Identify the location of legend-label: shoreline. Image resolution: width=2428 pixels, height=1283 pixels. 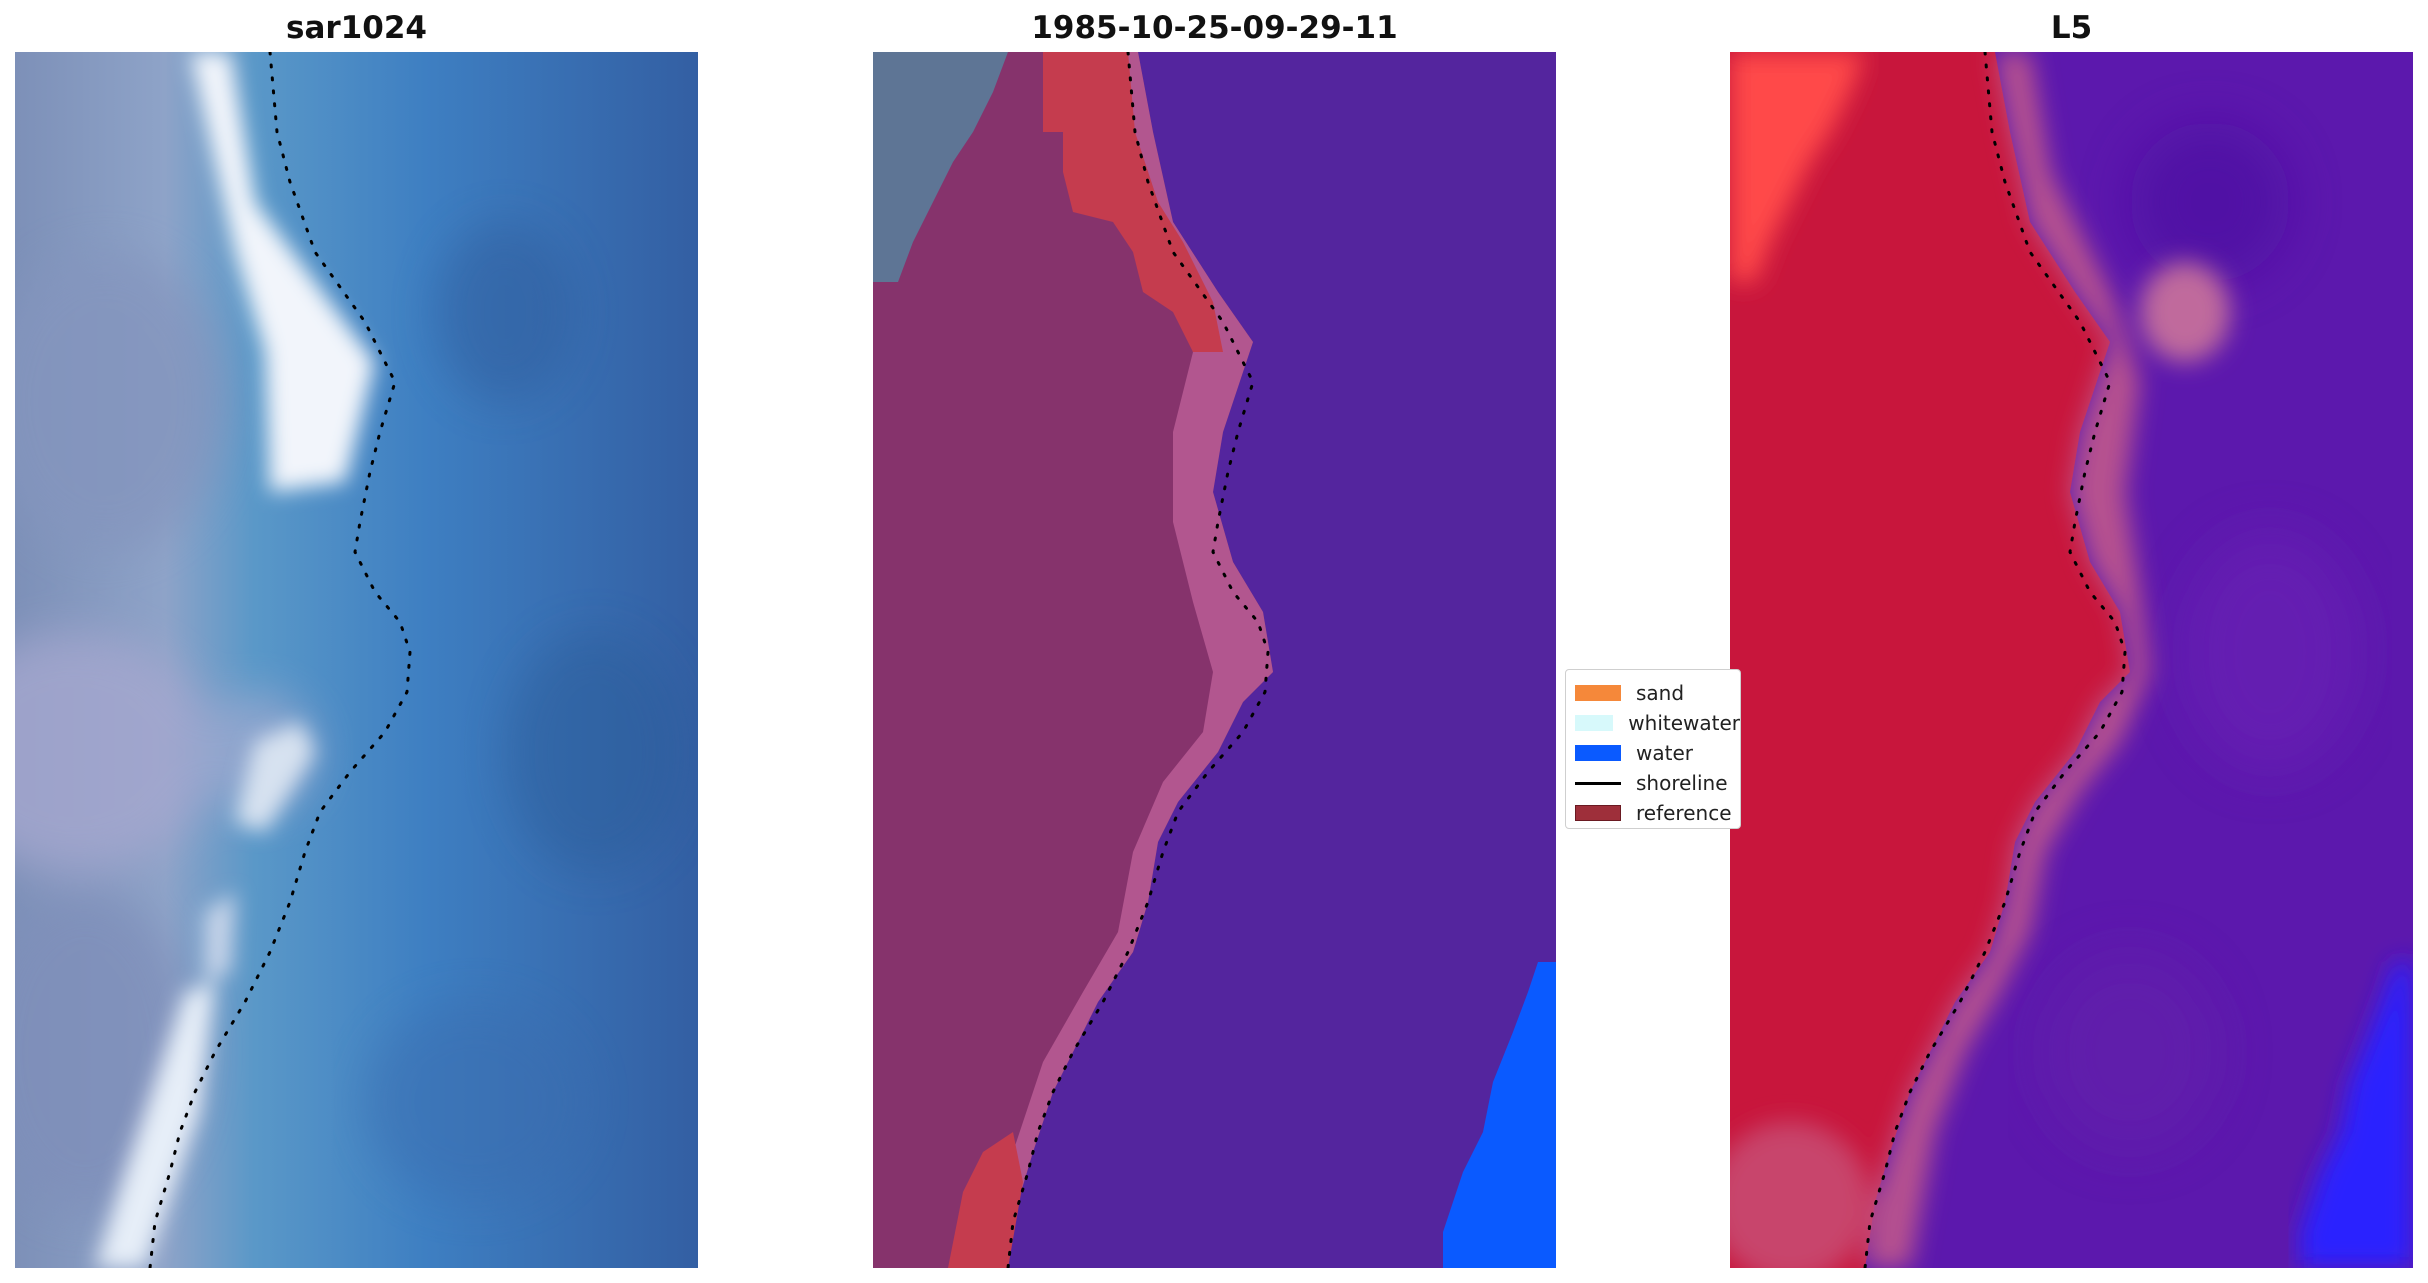
(1682, 783).